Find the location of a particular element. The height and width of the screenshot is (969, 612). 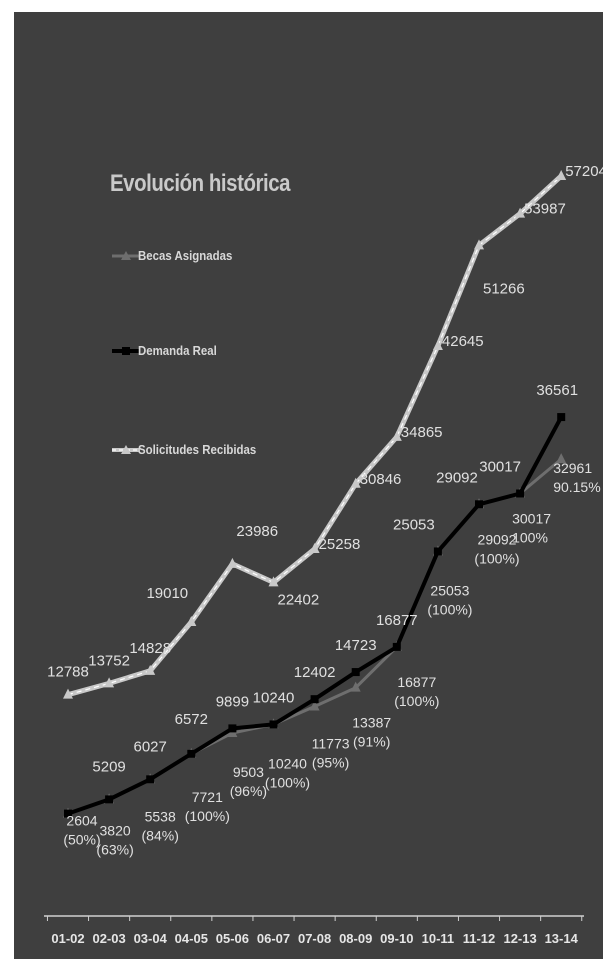

data-label: 19010 is located at coordinates (167, 593).